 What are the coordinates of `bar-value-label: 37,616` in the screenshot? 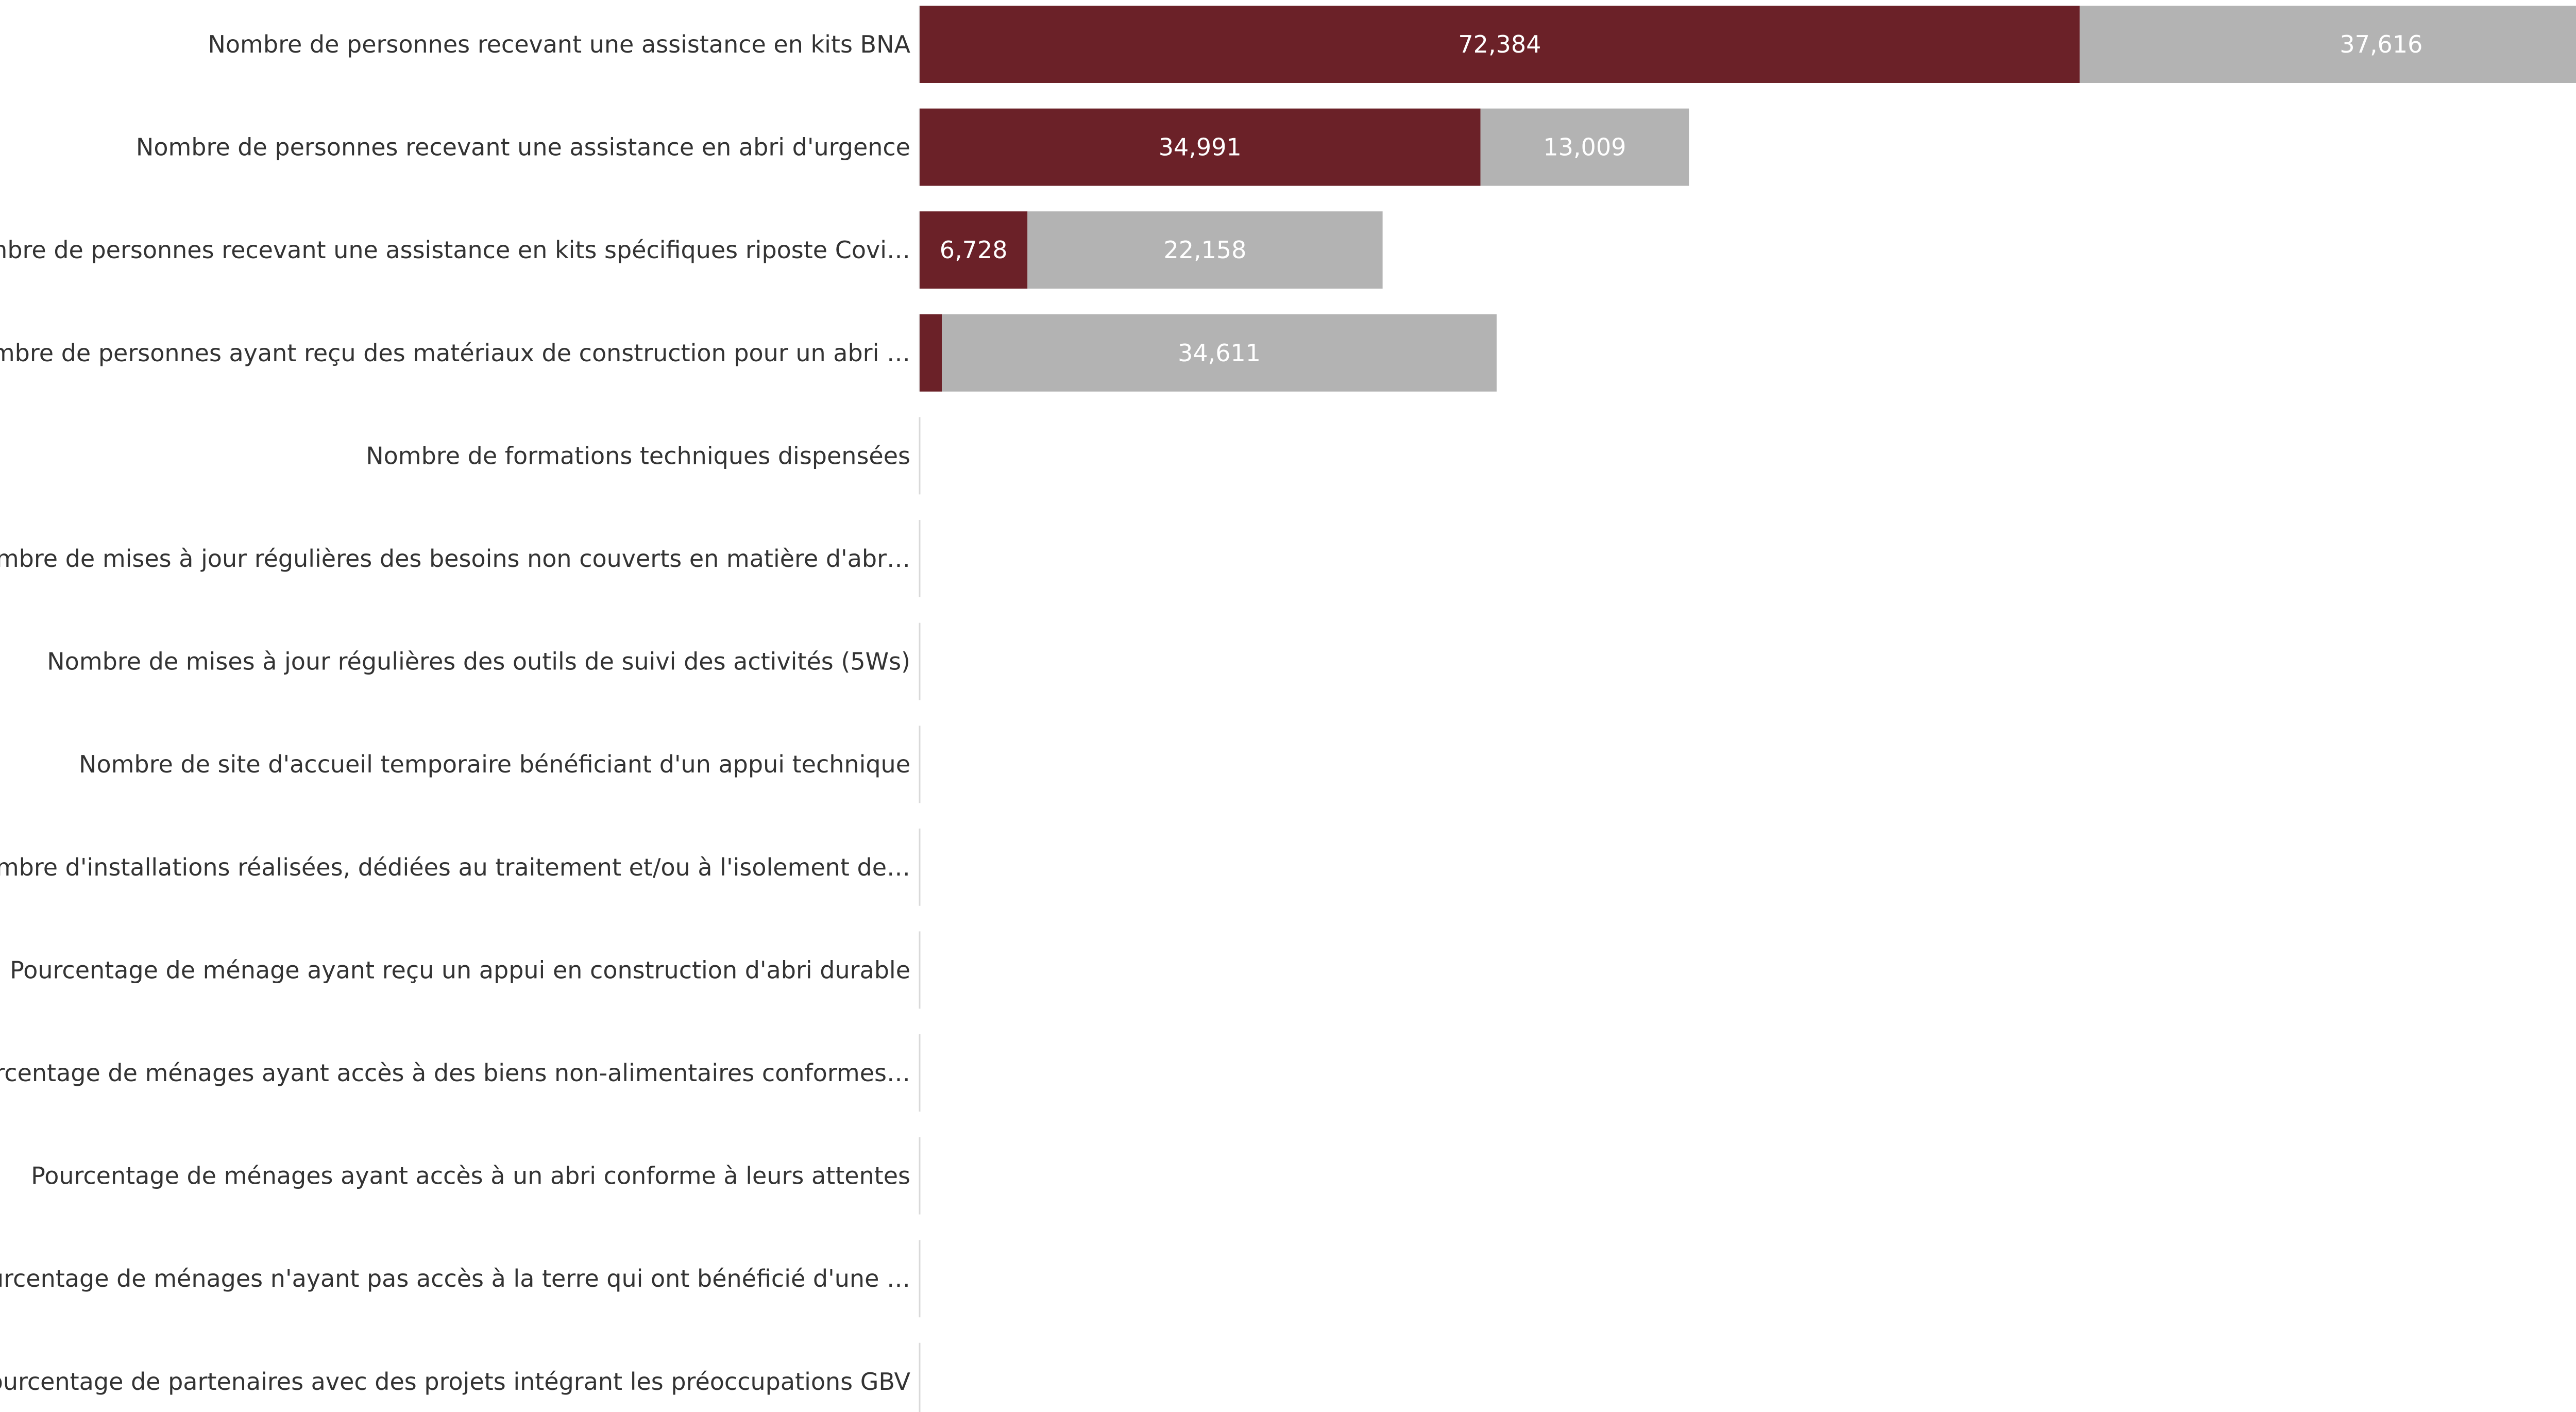 It's located at (2381, 44).